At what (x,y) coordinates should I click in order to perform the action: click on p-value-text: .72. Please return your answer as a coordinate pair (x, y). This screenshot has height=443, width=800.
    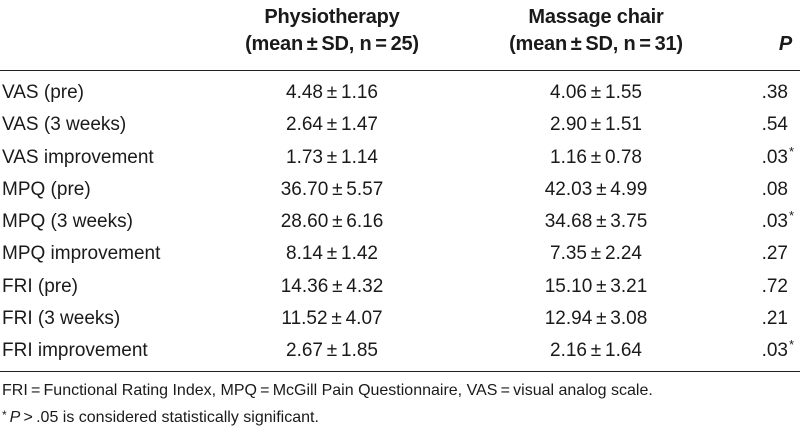
    Looking at the image, I should click on (774, 286).